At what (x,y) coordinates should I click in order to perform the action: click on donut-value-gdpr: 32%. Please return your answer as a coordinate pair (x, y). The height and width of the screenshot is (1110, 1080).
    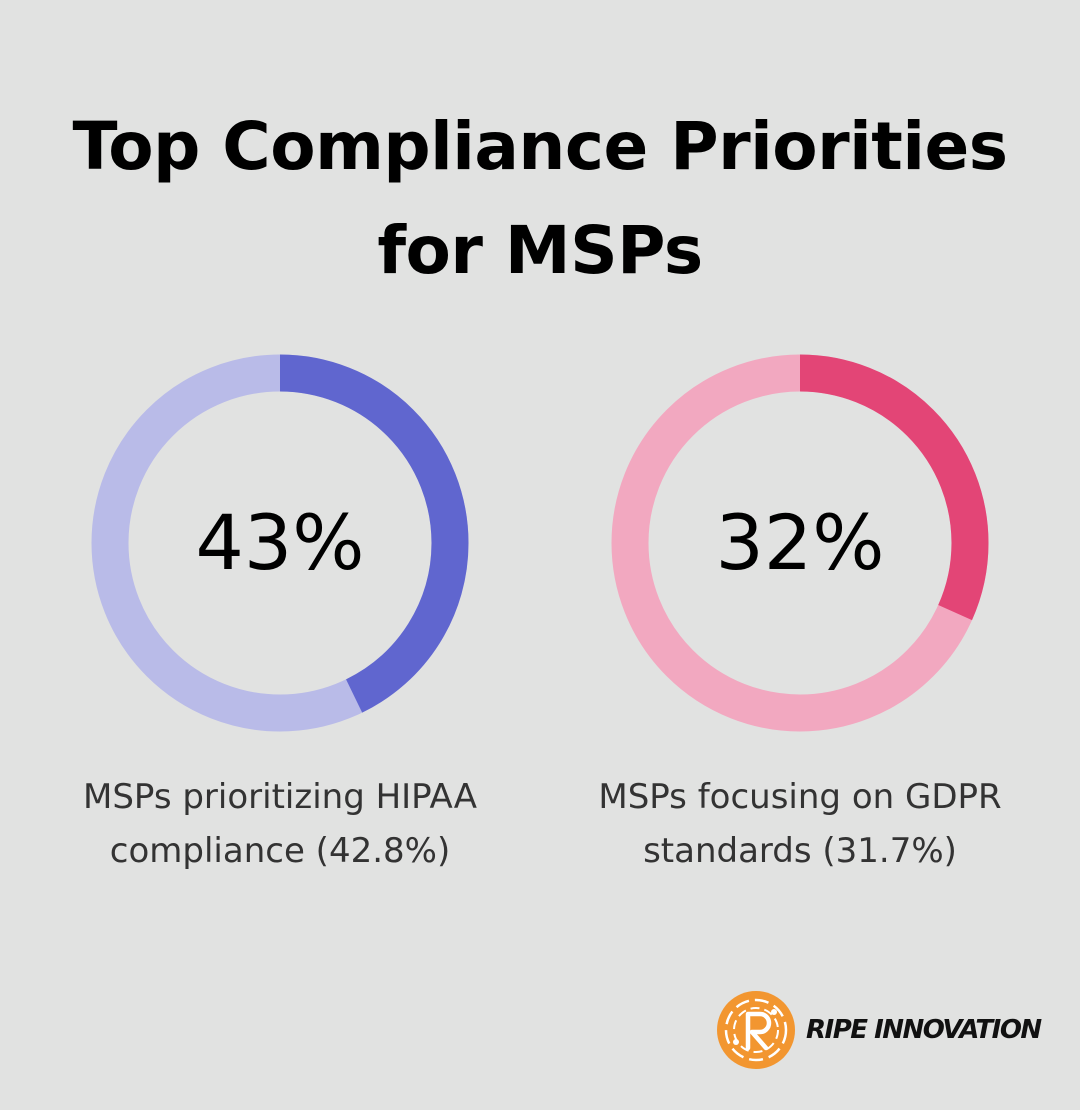
    Looking at the image, I should click on (800, 542).